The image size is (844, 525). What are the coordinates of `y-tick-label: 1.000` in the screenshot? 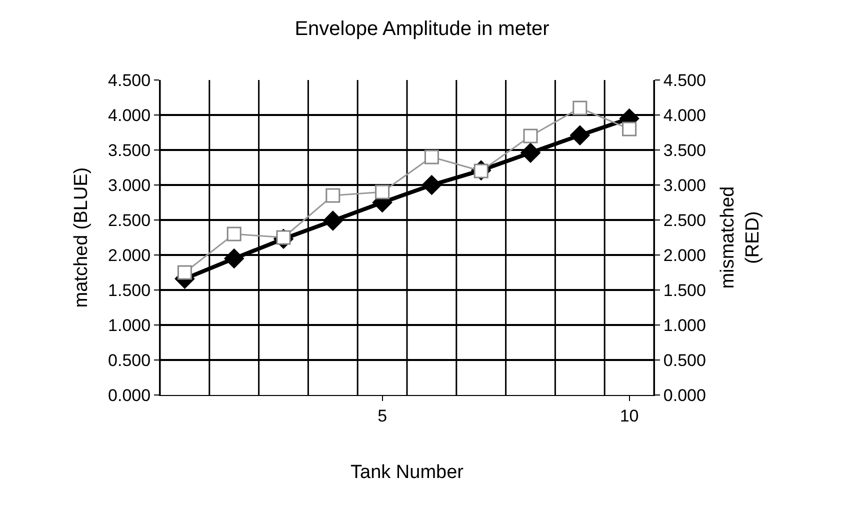 It's located at (129, 325).